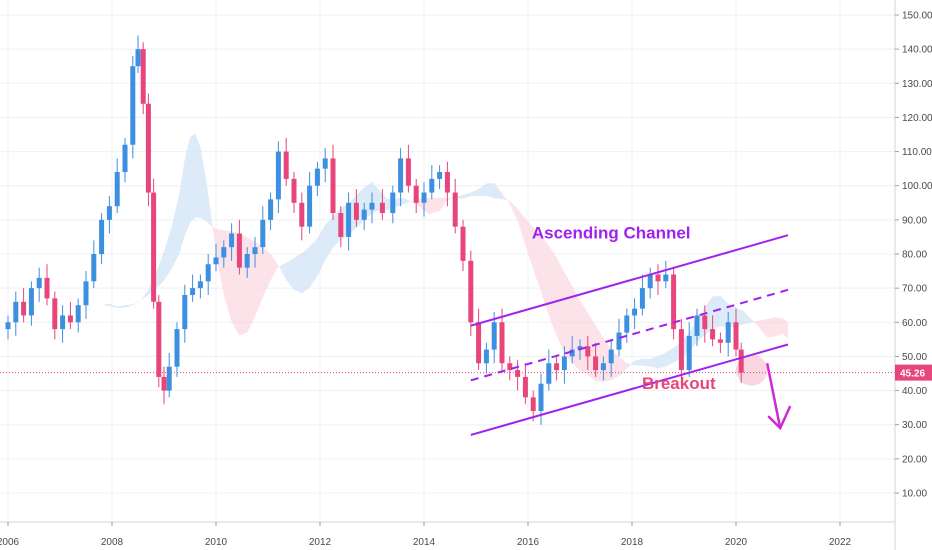 The height and width of the screenshot is (550, 932). I want to click on x-tick-label: 2012, so click(320, 542).